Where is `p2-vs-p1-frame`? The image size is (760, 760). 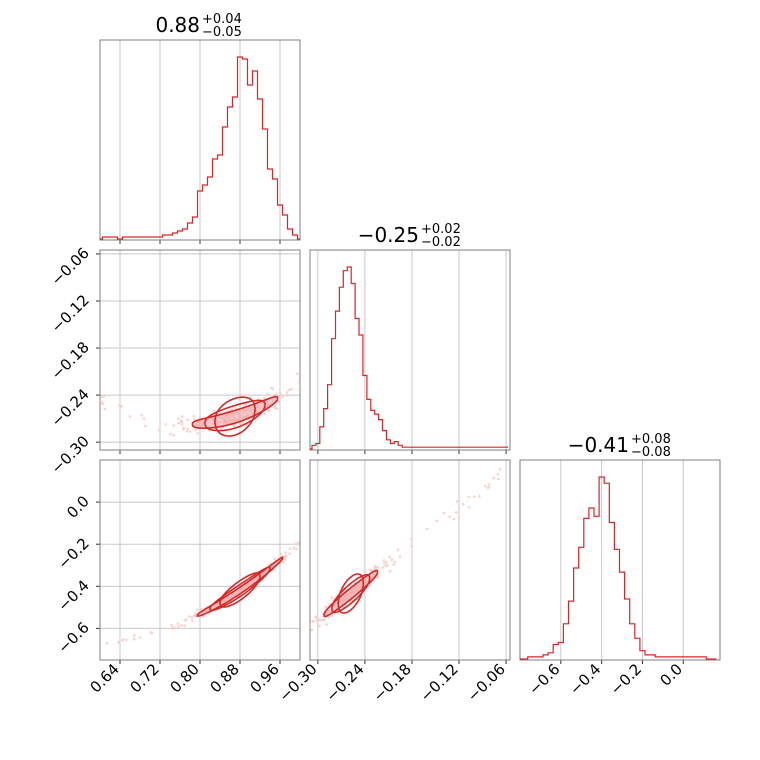
p2-vs-p1-frame is located at coordinates (410, 560).